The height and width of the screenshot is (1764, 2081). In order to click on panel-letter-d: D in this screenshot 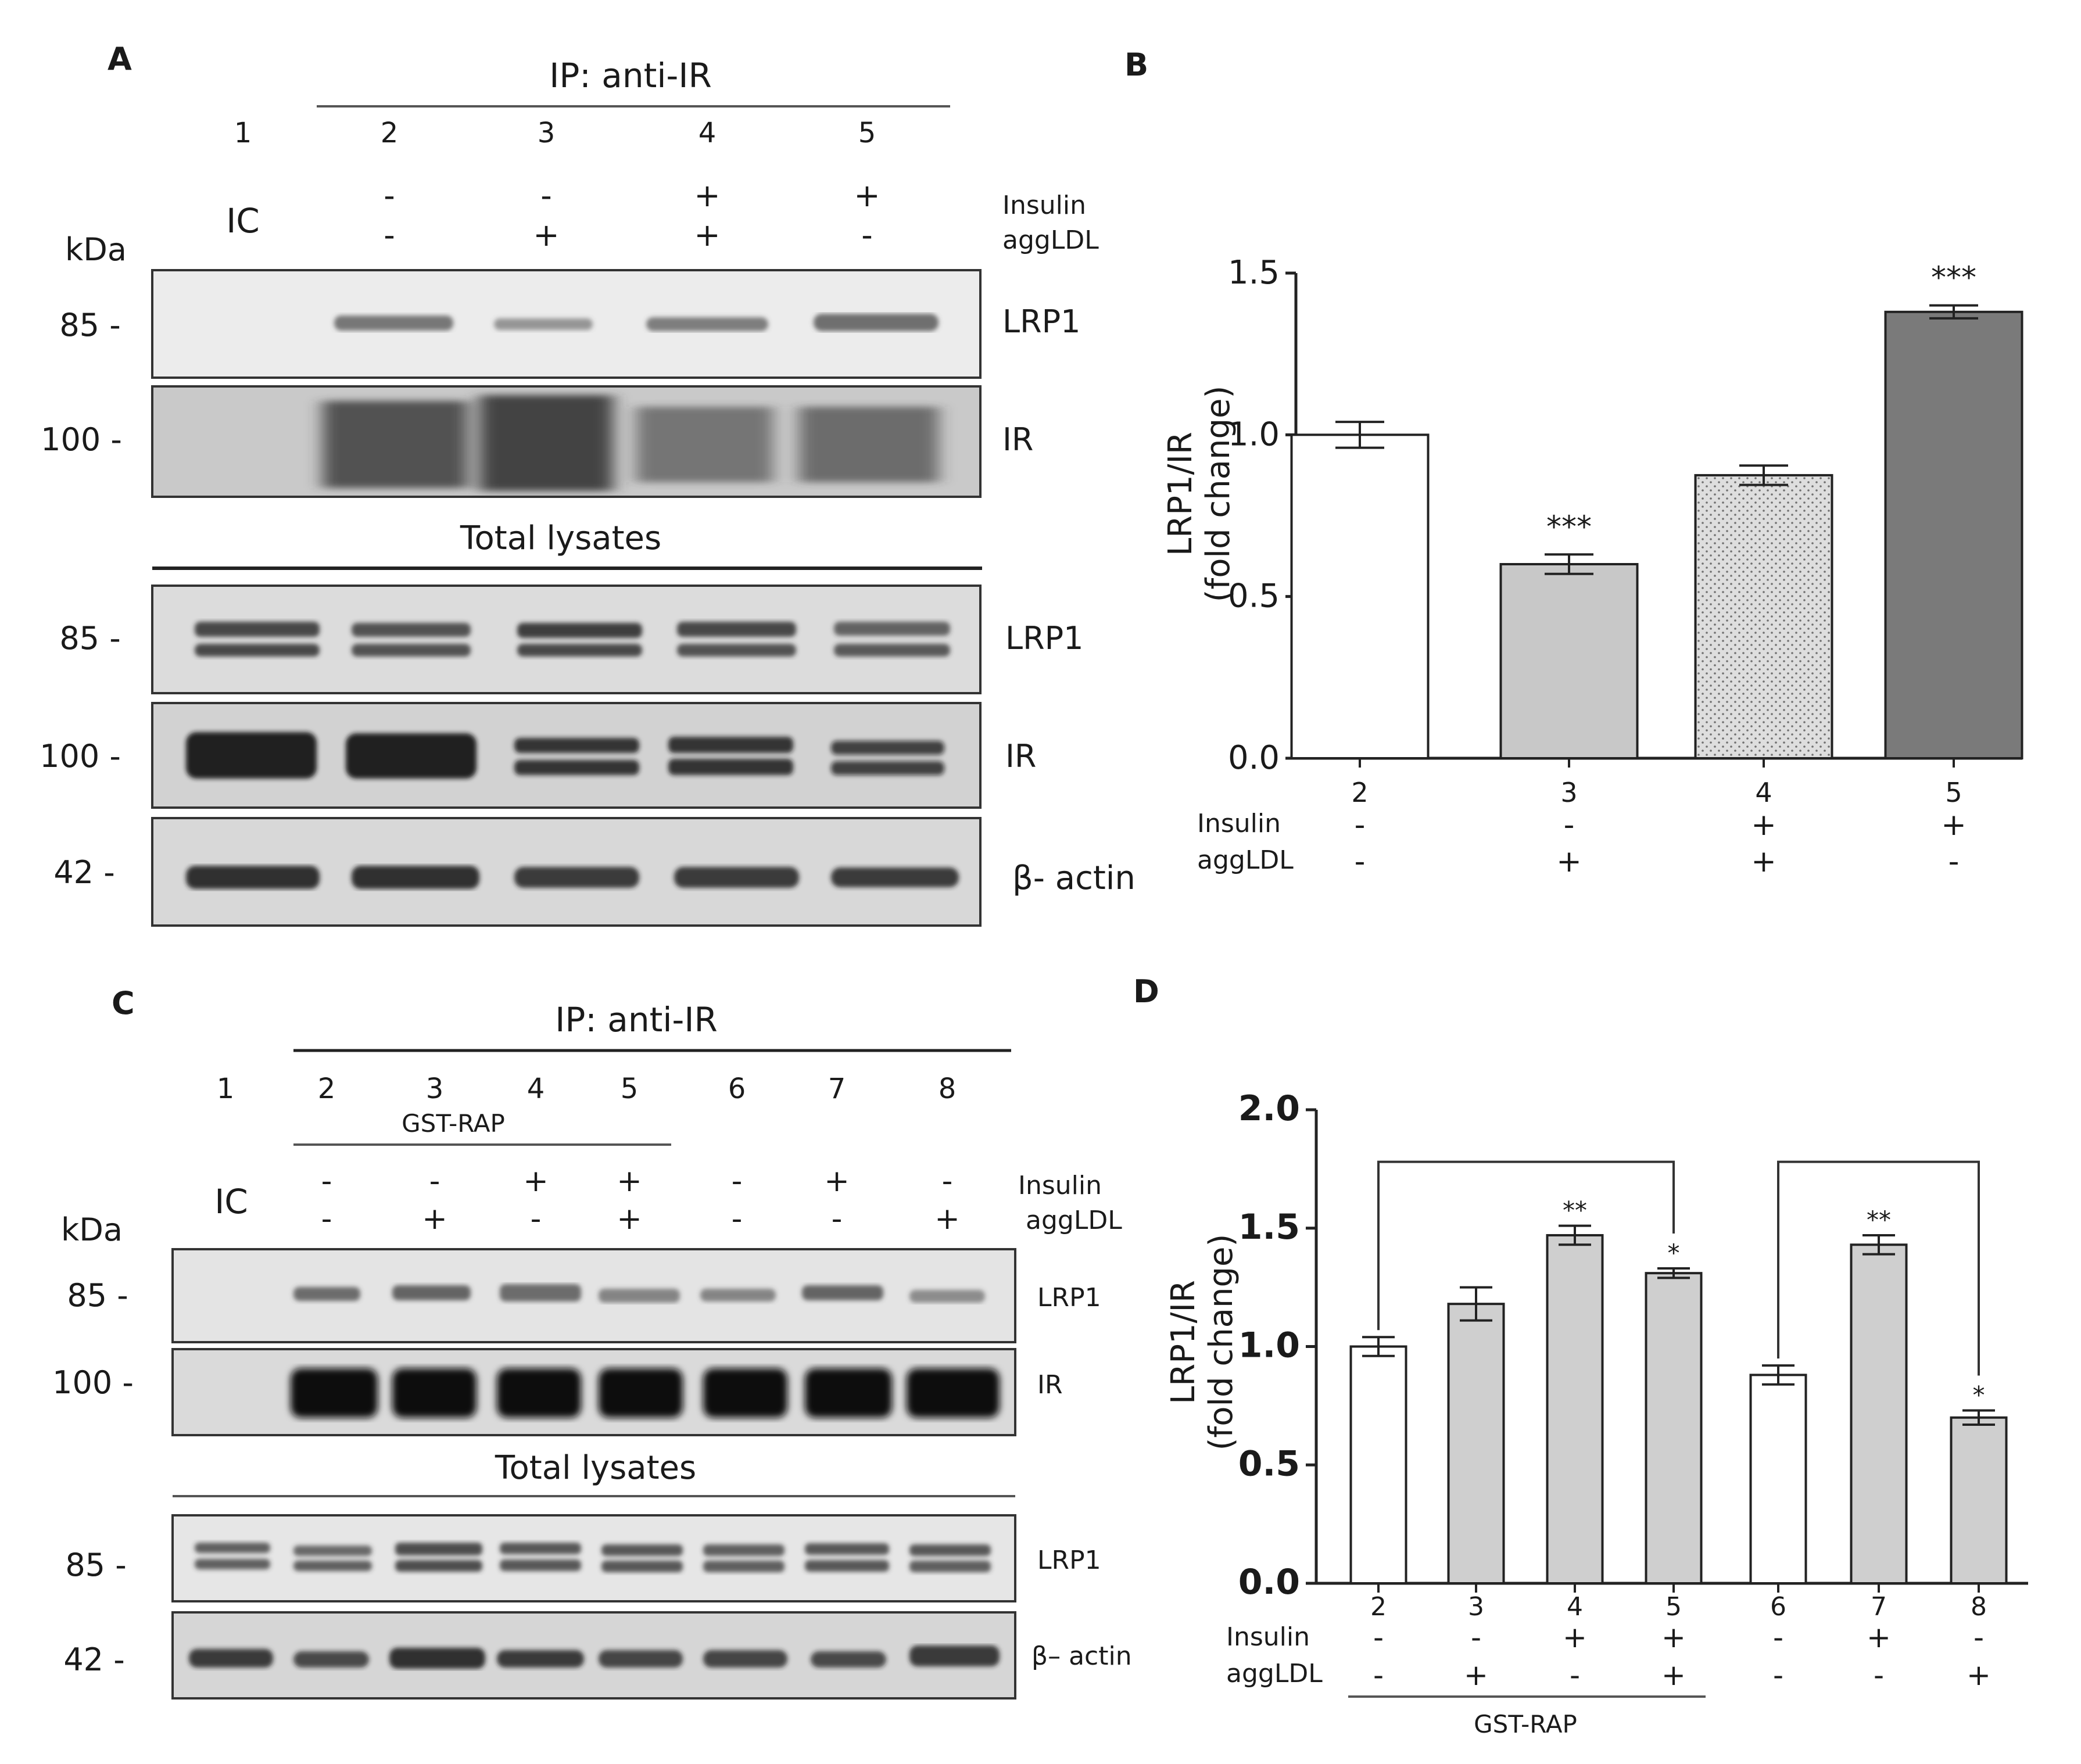, I will do `click(1146, 991)`.